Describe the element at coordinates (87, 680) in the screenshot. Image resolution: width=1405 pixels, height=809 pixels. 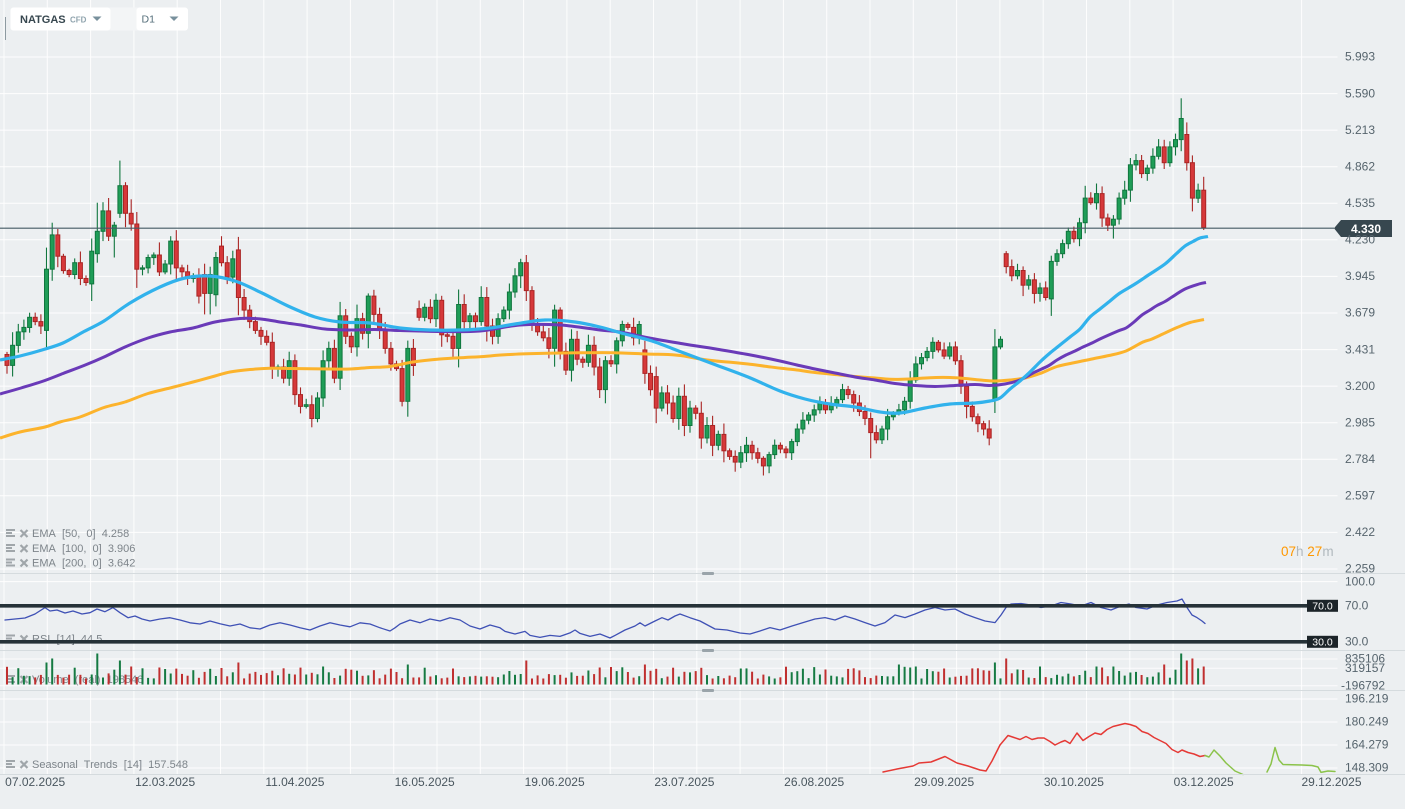
I see `svg-text: Volume (real) 198546` at that location.